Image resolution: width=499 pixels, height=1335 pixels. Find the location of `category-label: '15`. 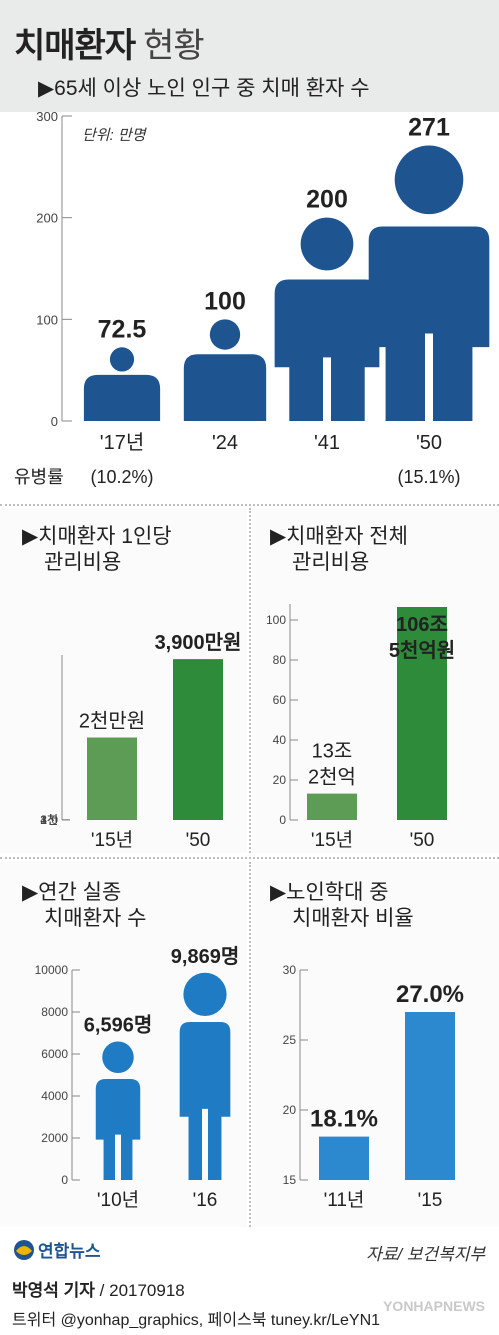

category-label: '15 is located at coordinates (430, 1200).